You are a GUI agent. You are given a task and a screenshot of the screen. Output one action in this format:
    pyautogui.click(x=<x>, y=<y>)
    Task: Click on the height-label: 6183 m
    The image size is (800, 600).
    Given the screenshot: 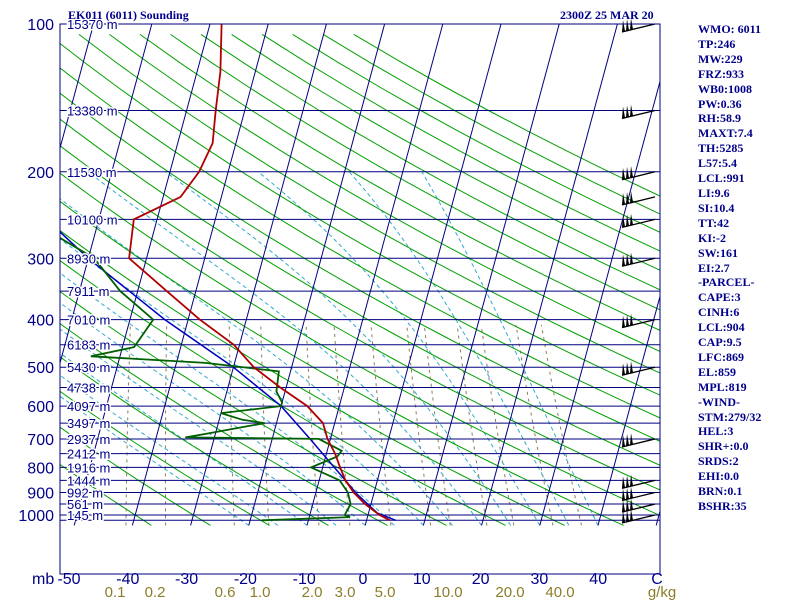 What is the action you would take?
    pyautogui.click(x=88, y=345)
    